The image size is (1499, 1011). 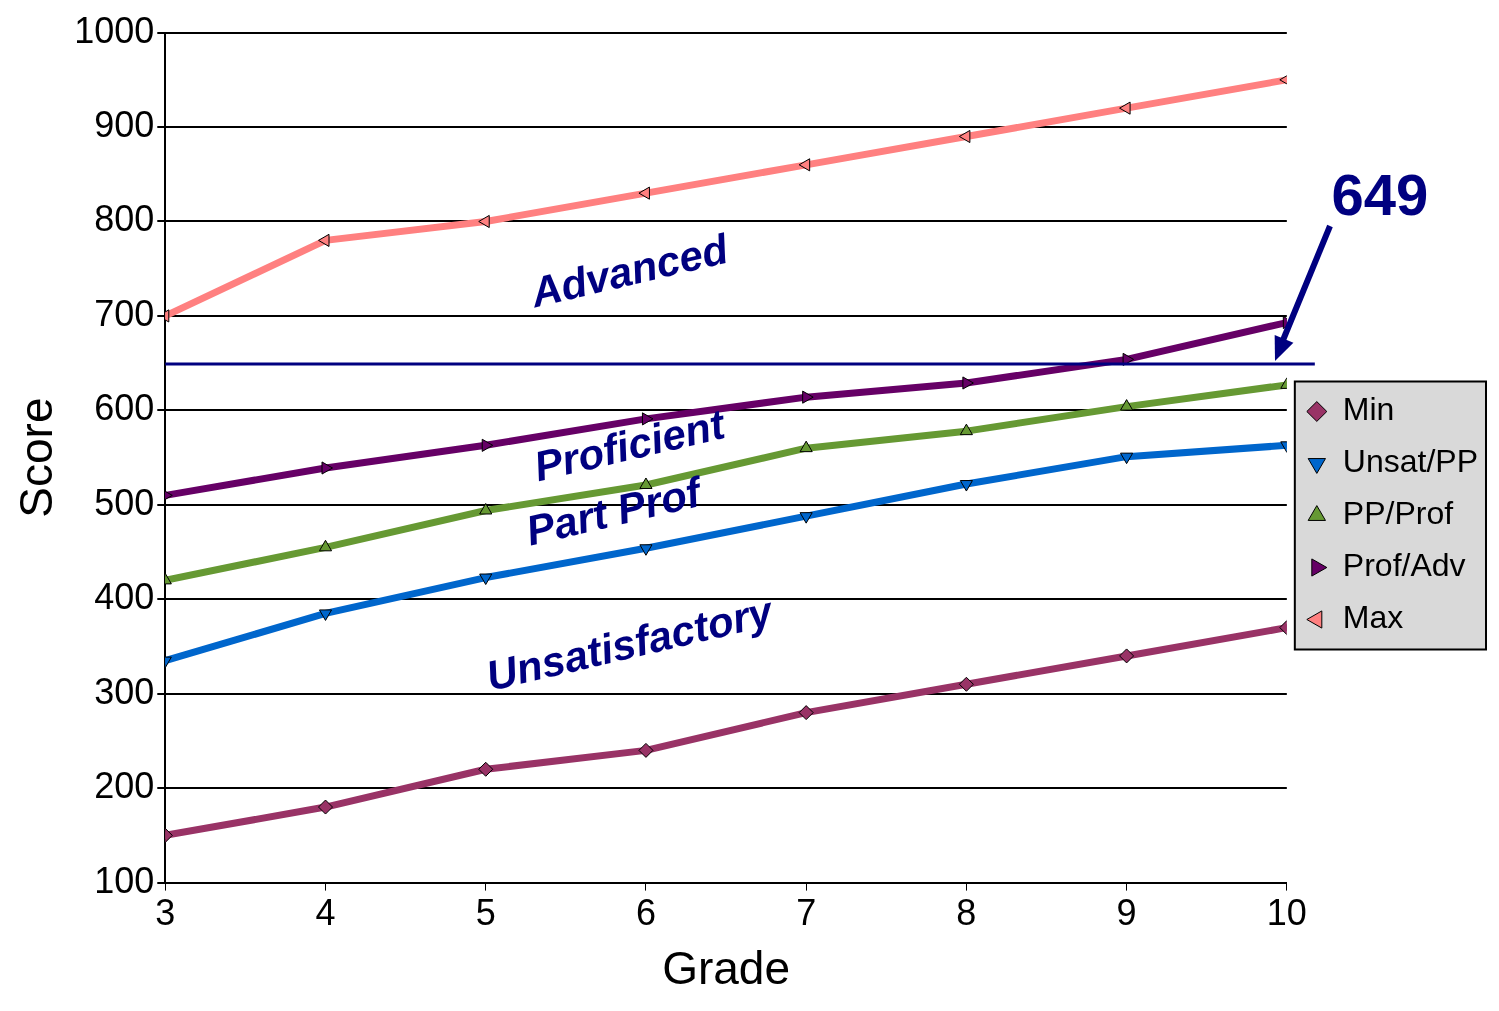 What do you see at coordinates (165, 913) in the screenshot?
I see `x-tick-label: 3` at bounding box center [165, 913].